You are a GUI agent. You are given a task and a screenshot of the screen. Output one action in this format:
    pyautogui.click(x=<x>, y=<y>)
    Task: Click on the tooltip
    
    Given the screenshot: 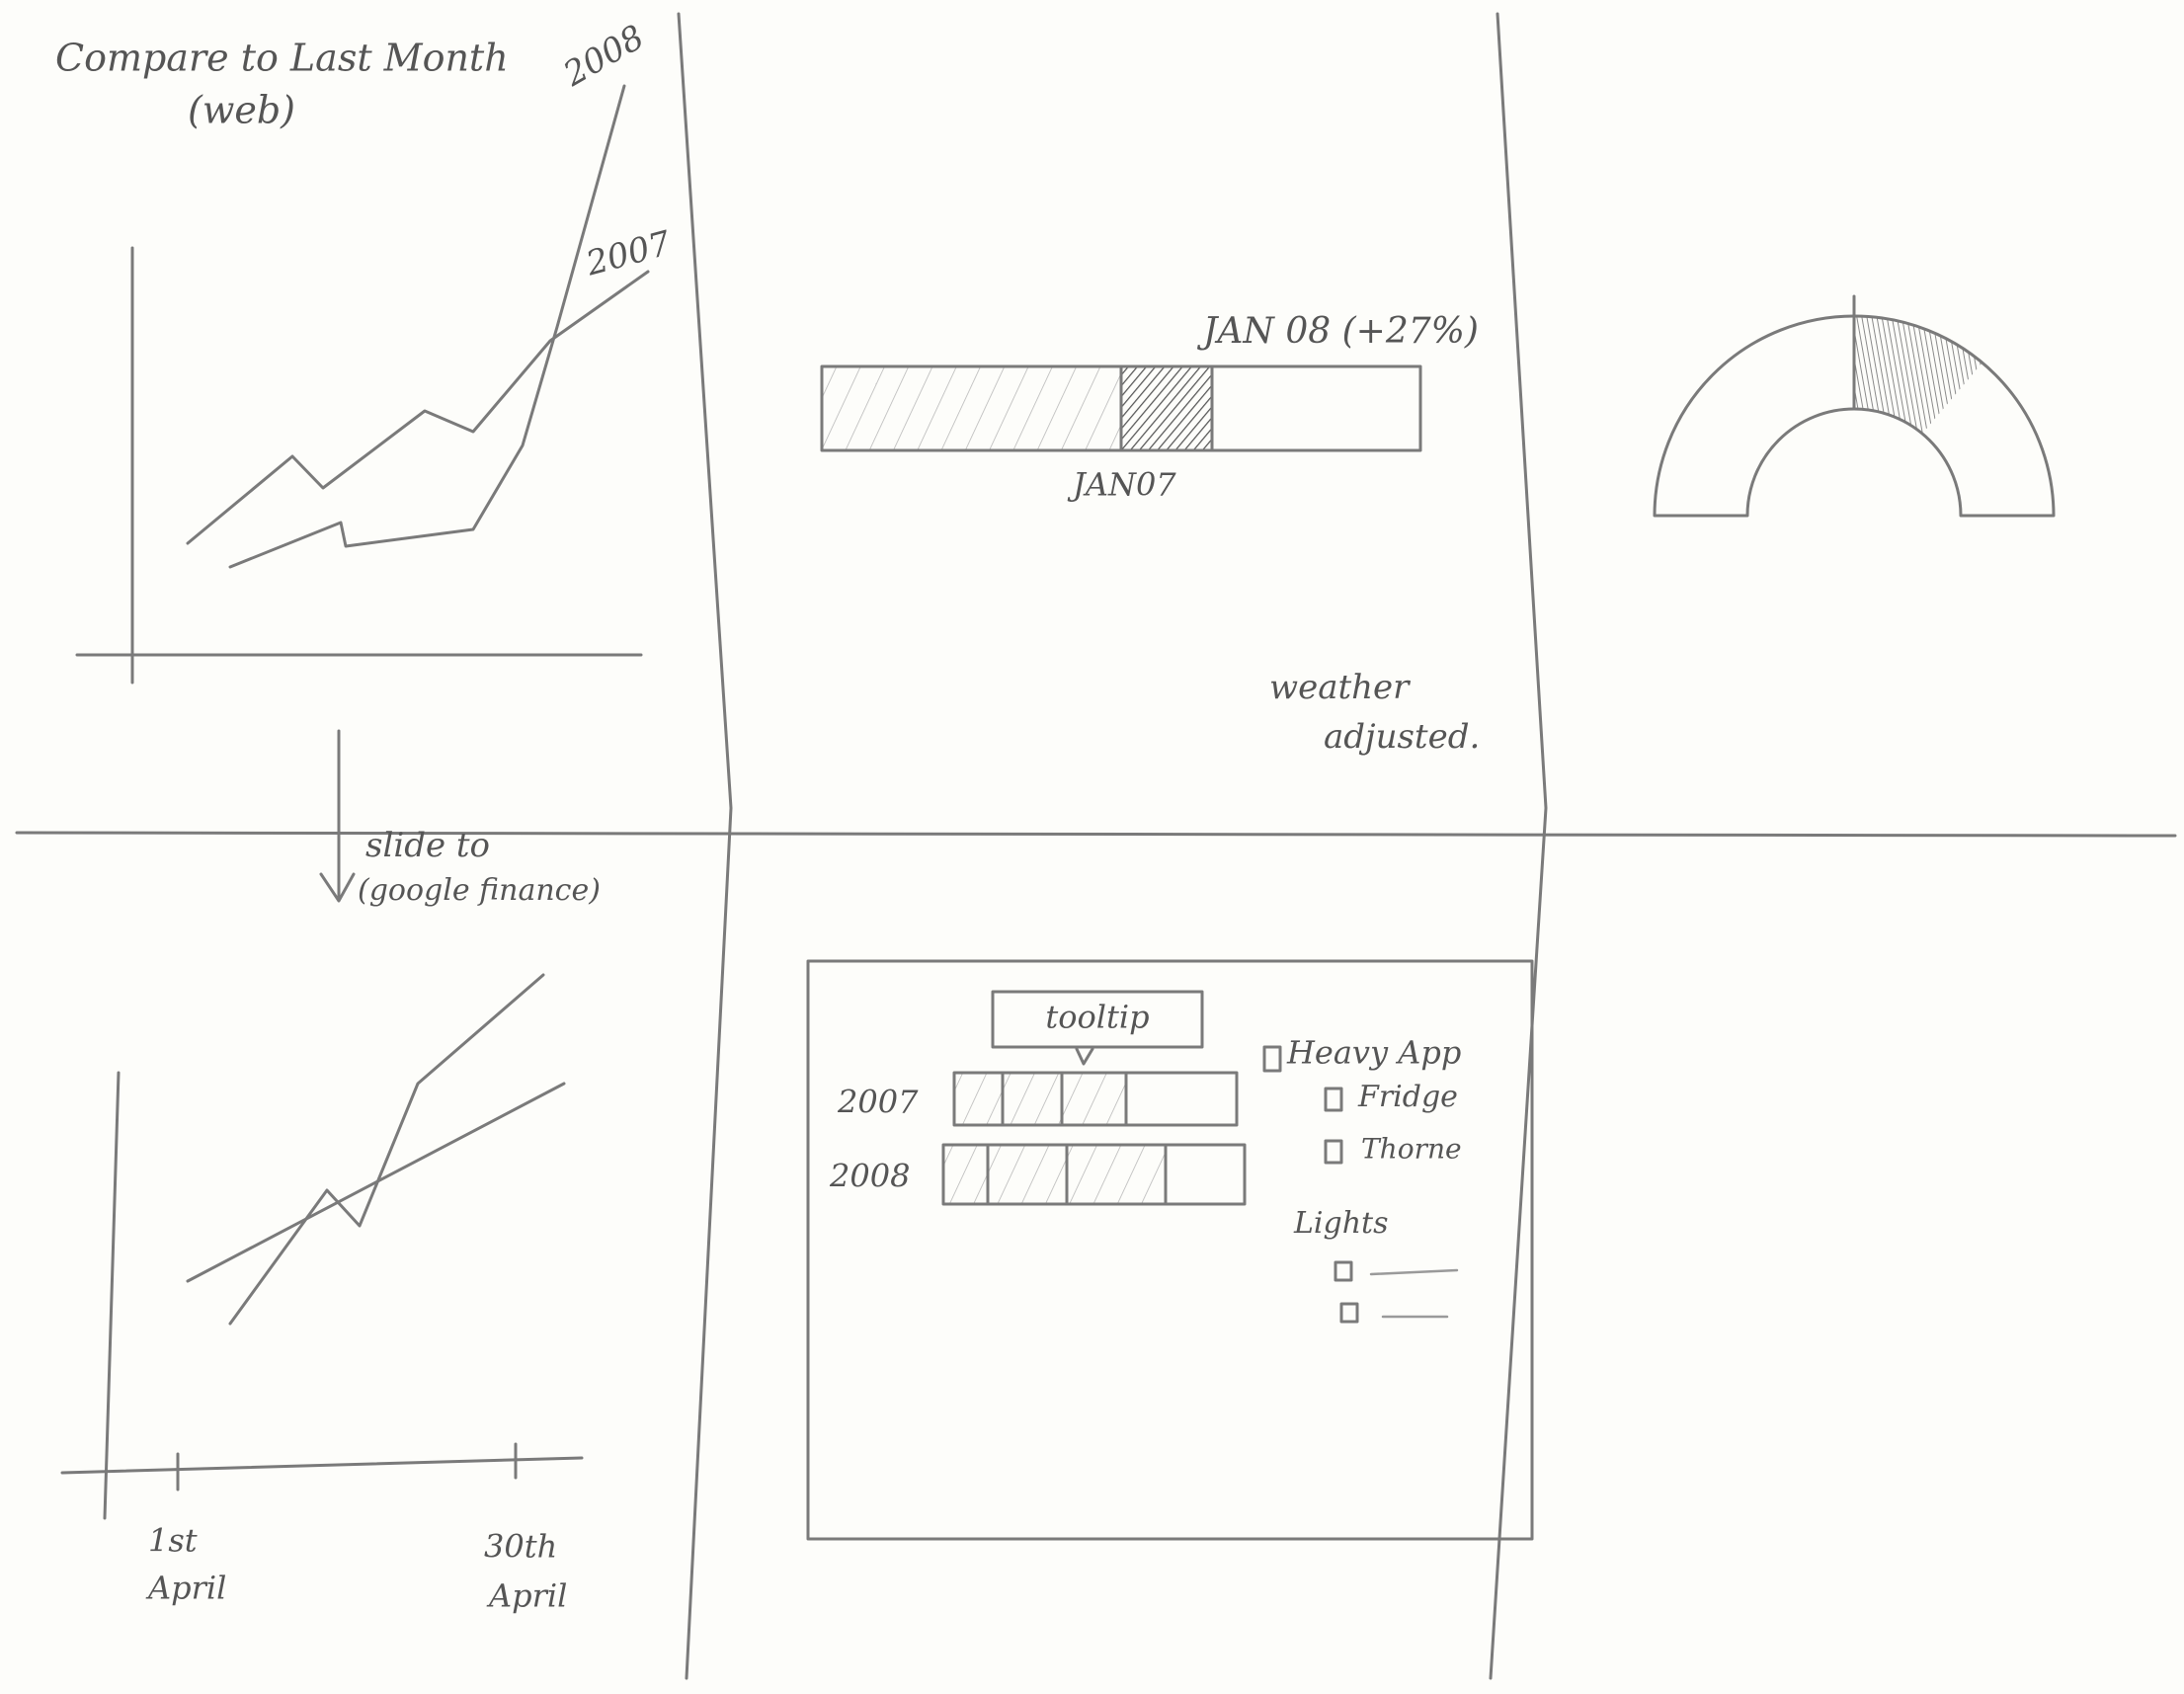 What is the action you would take?
    pyautogui.click(x=1097, y=1020)
    